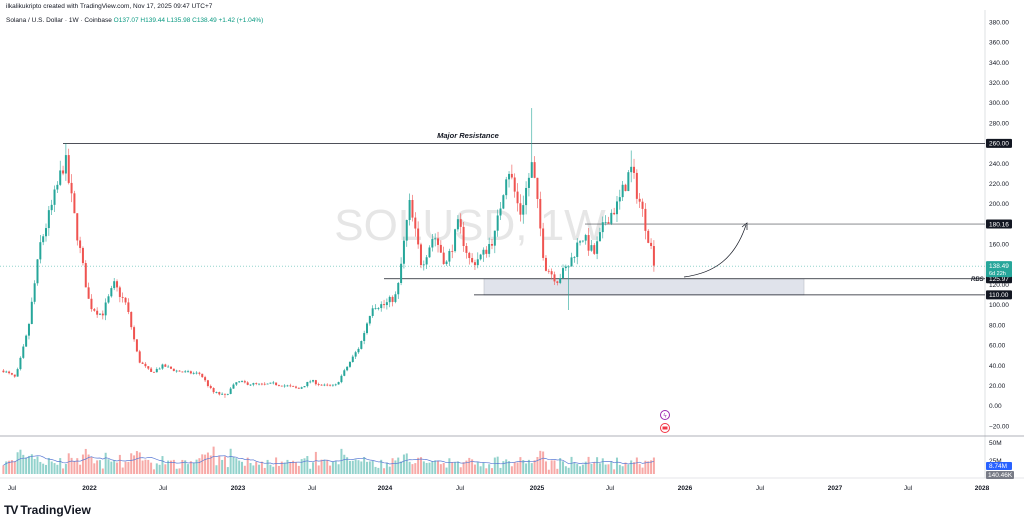  Describe the element at coordinates (152, 20) in the screenshot. I see `ohlc-high: H139.44` at that location.